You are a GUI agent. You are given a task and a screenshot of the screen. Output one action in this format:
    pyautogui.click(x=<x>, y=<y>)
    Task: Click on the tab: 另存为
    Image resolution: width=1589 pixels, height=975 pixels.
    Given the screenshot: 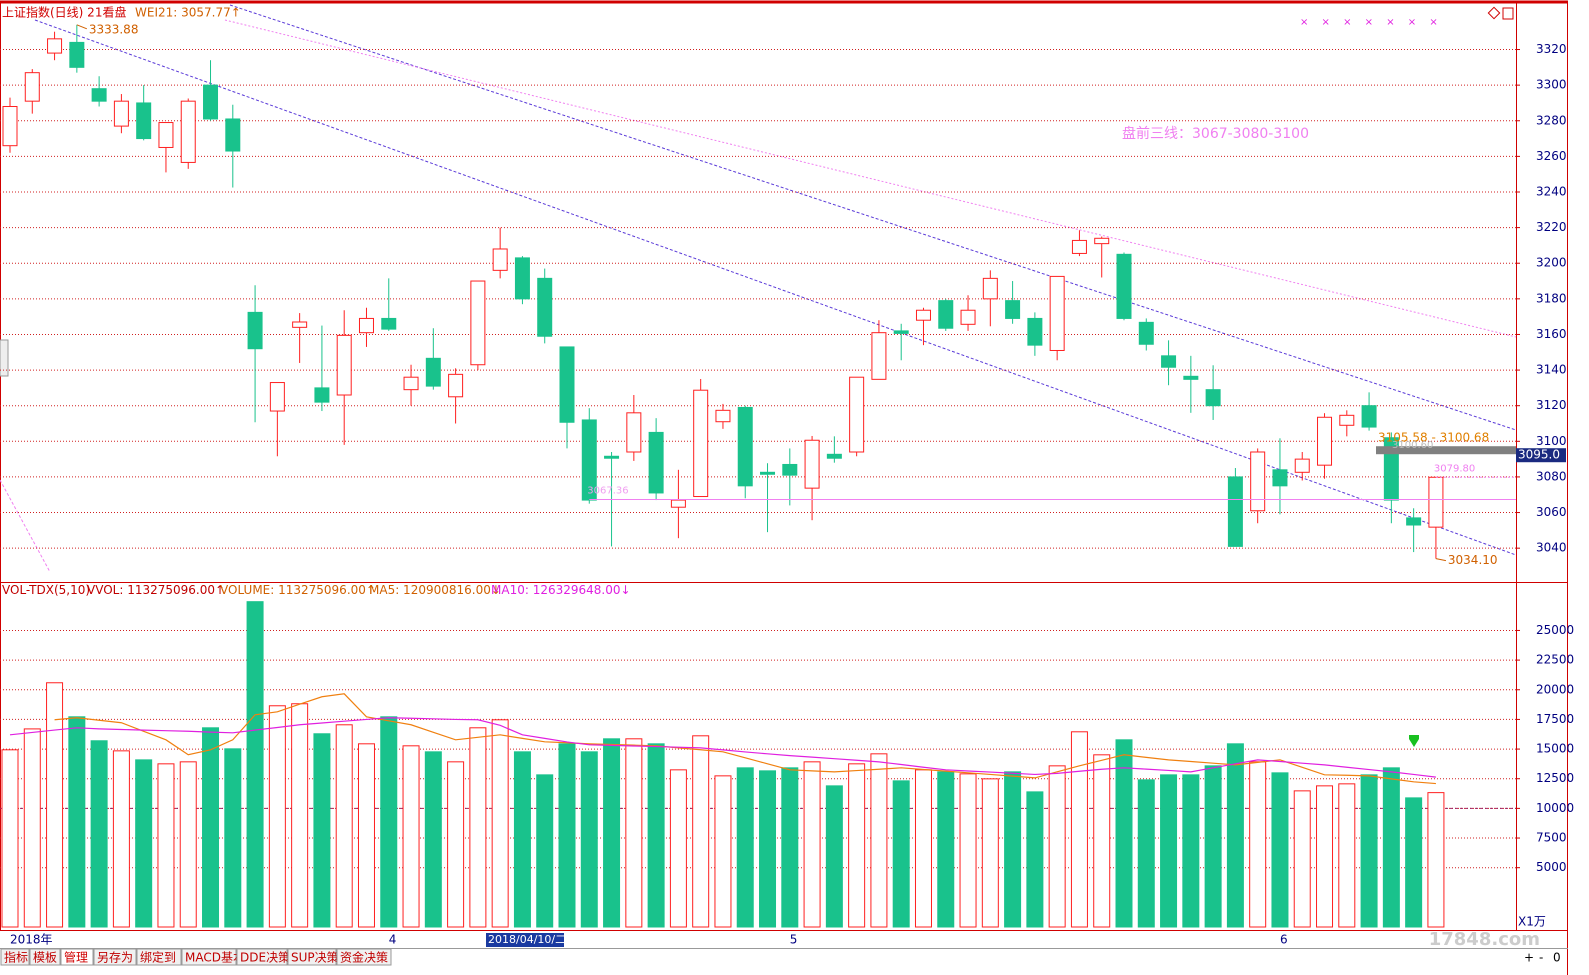 What is the action you would take?
    pyautogui.click(x=115, y=957)
    